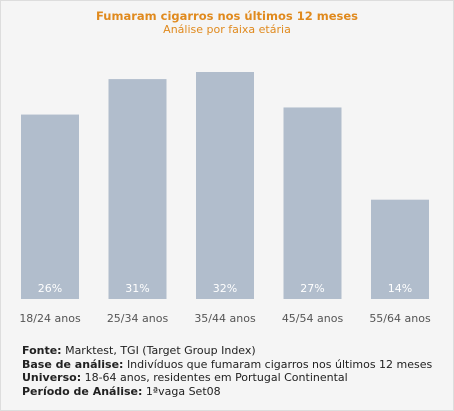 The image size is (454, 411). What do you see at coordinates (138, 318) in the screenshot?
I see `x-tick-label: 25/34 anos` at bounding box center [138, 318].